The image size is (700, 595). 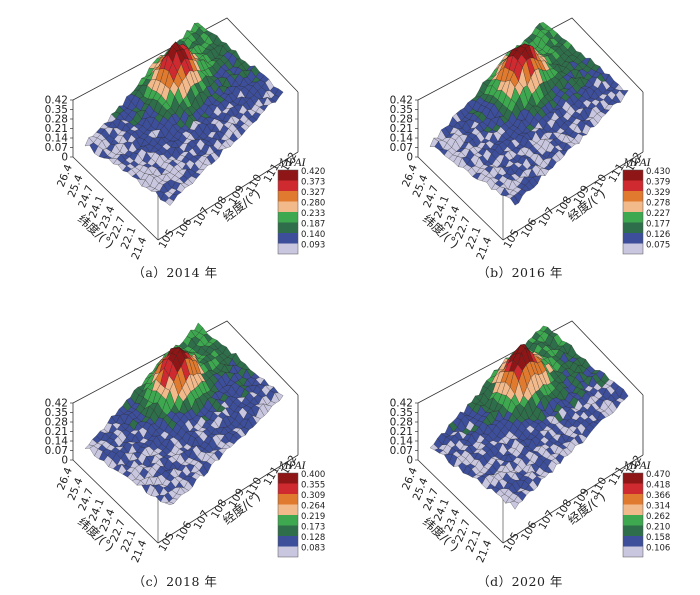 What do you see at coordinates (658, 235) in the screenshot?
I see `legend-level-label: 0.126` at bounding box center [658, 235].